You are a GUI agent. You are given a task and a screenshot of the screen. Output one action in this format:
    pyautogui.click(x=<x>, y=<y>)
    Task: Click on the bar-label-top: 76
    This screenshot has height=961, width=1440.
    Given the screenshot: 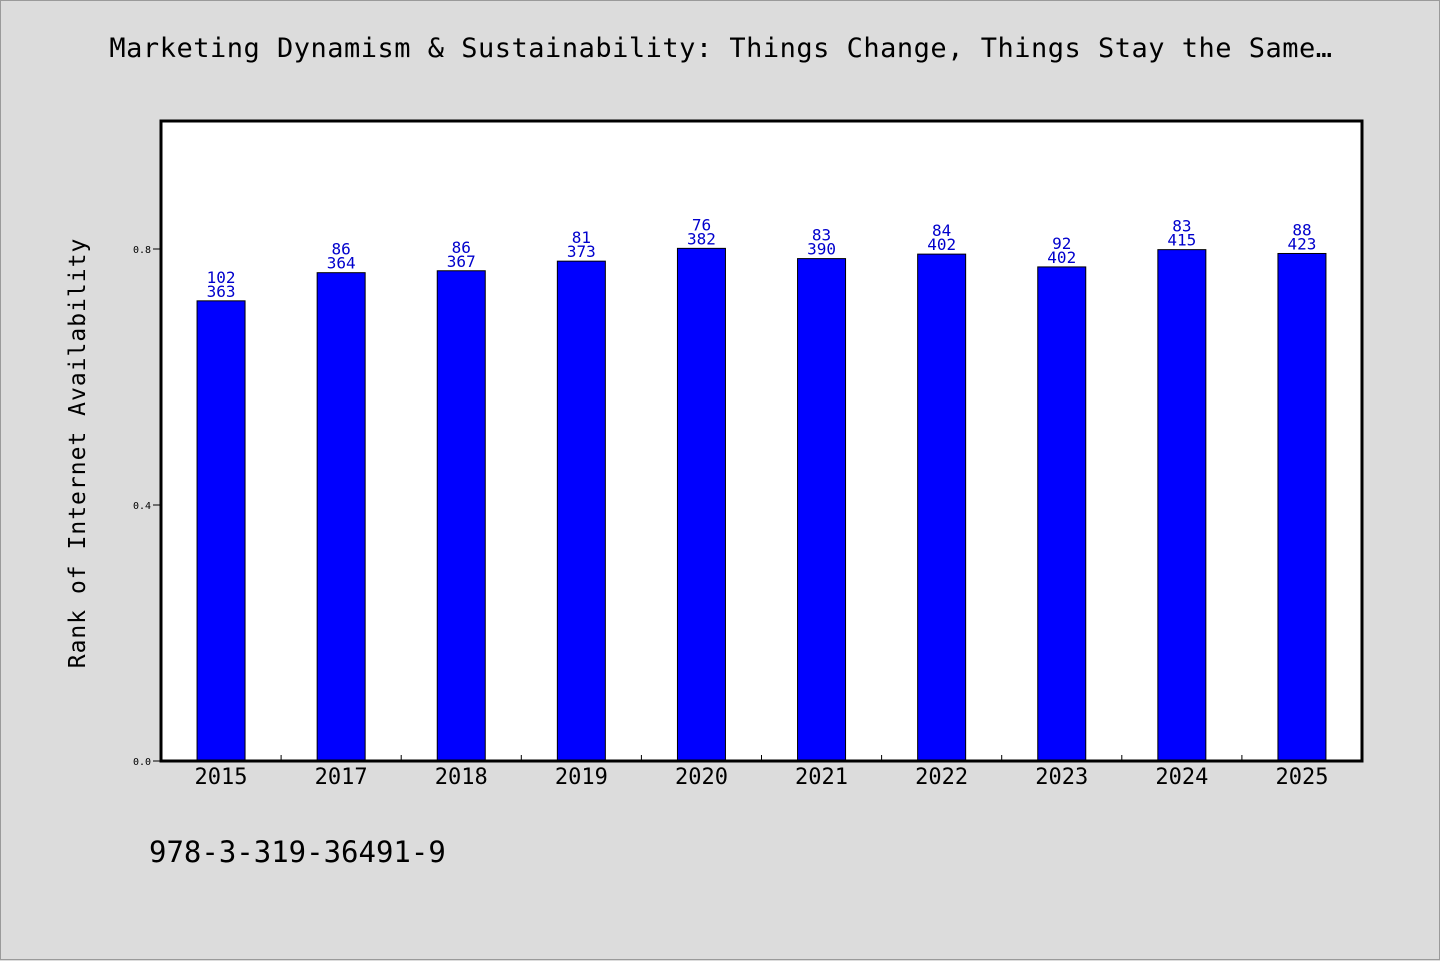 What is the action you would take?
    pyautogui.click(x=701, y=224)
    